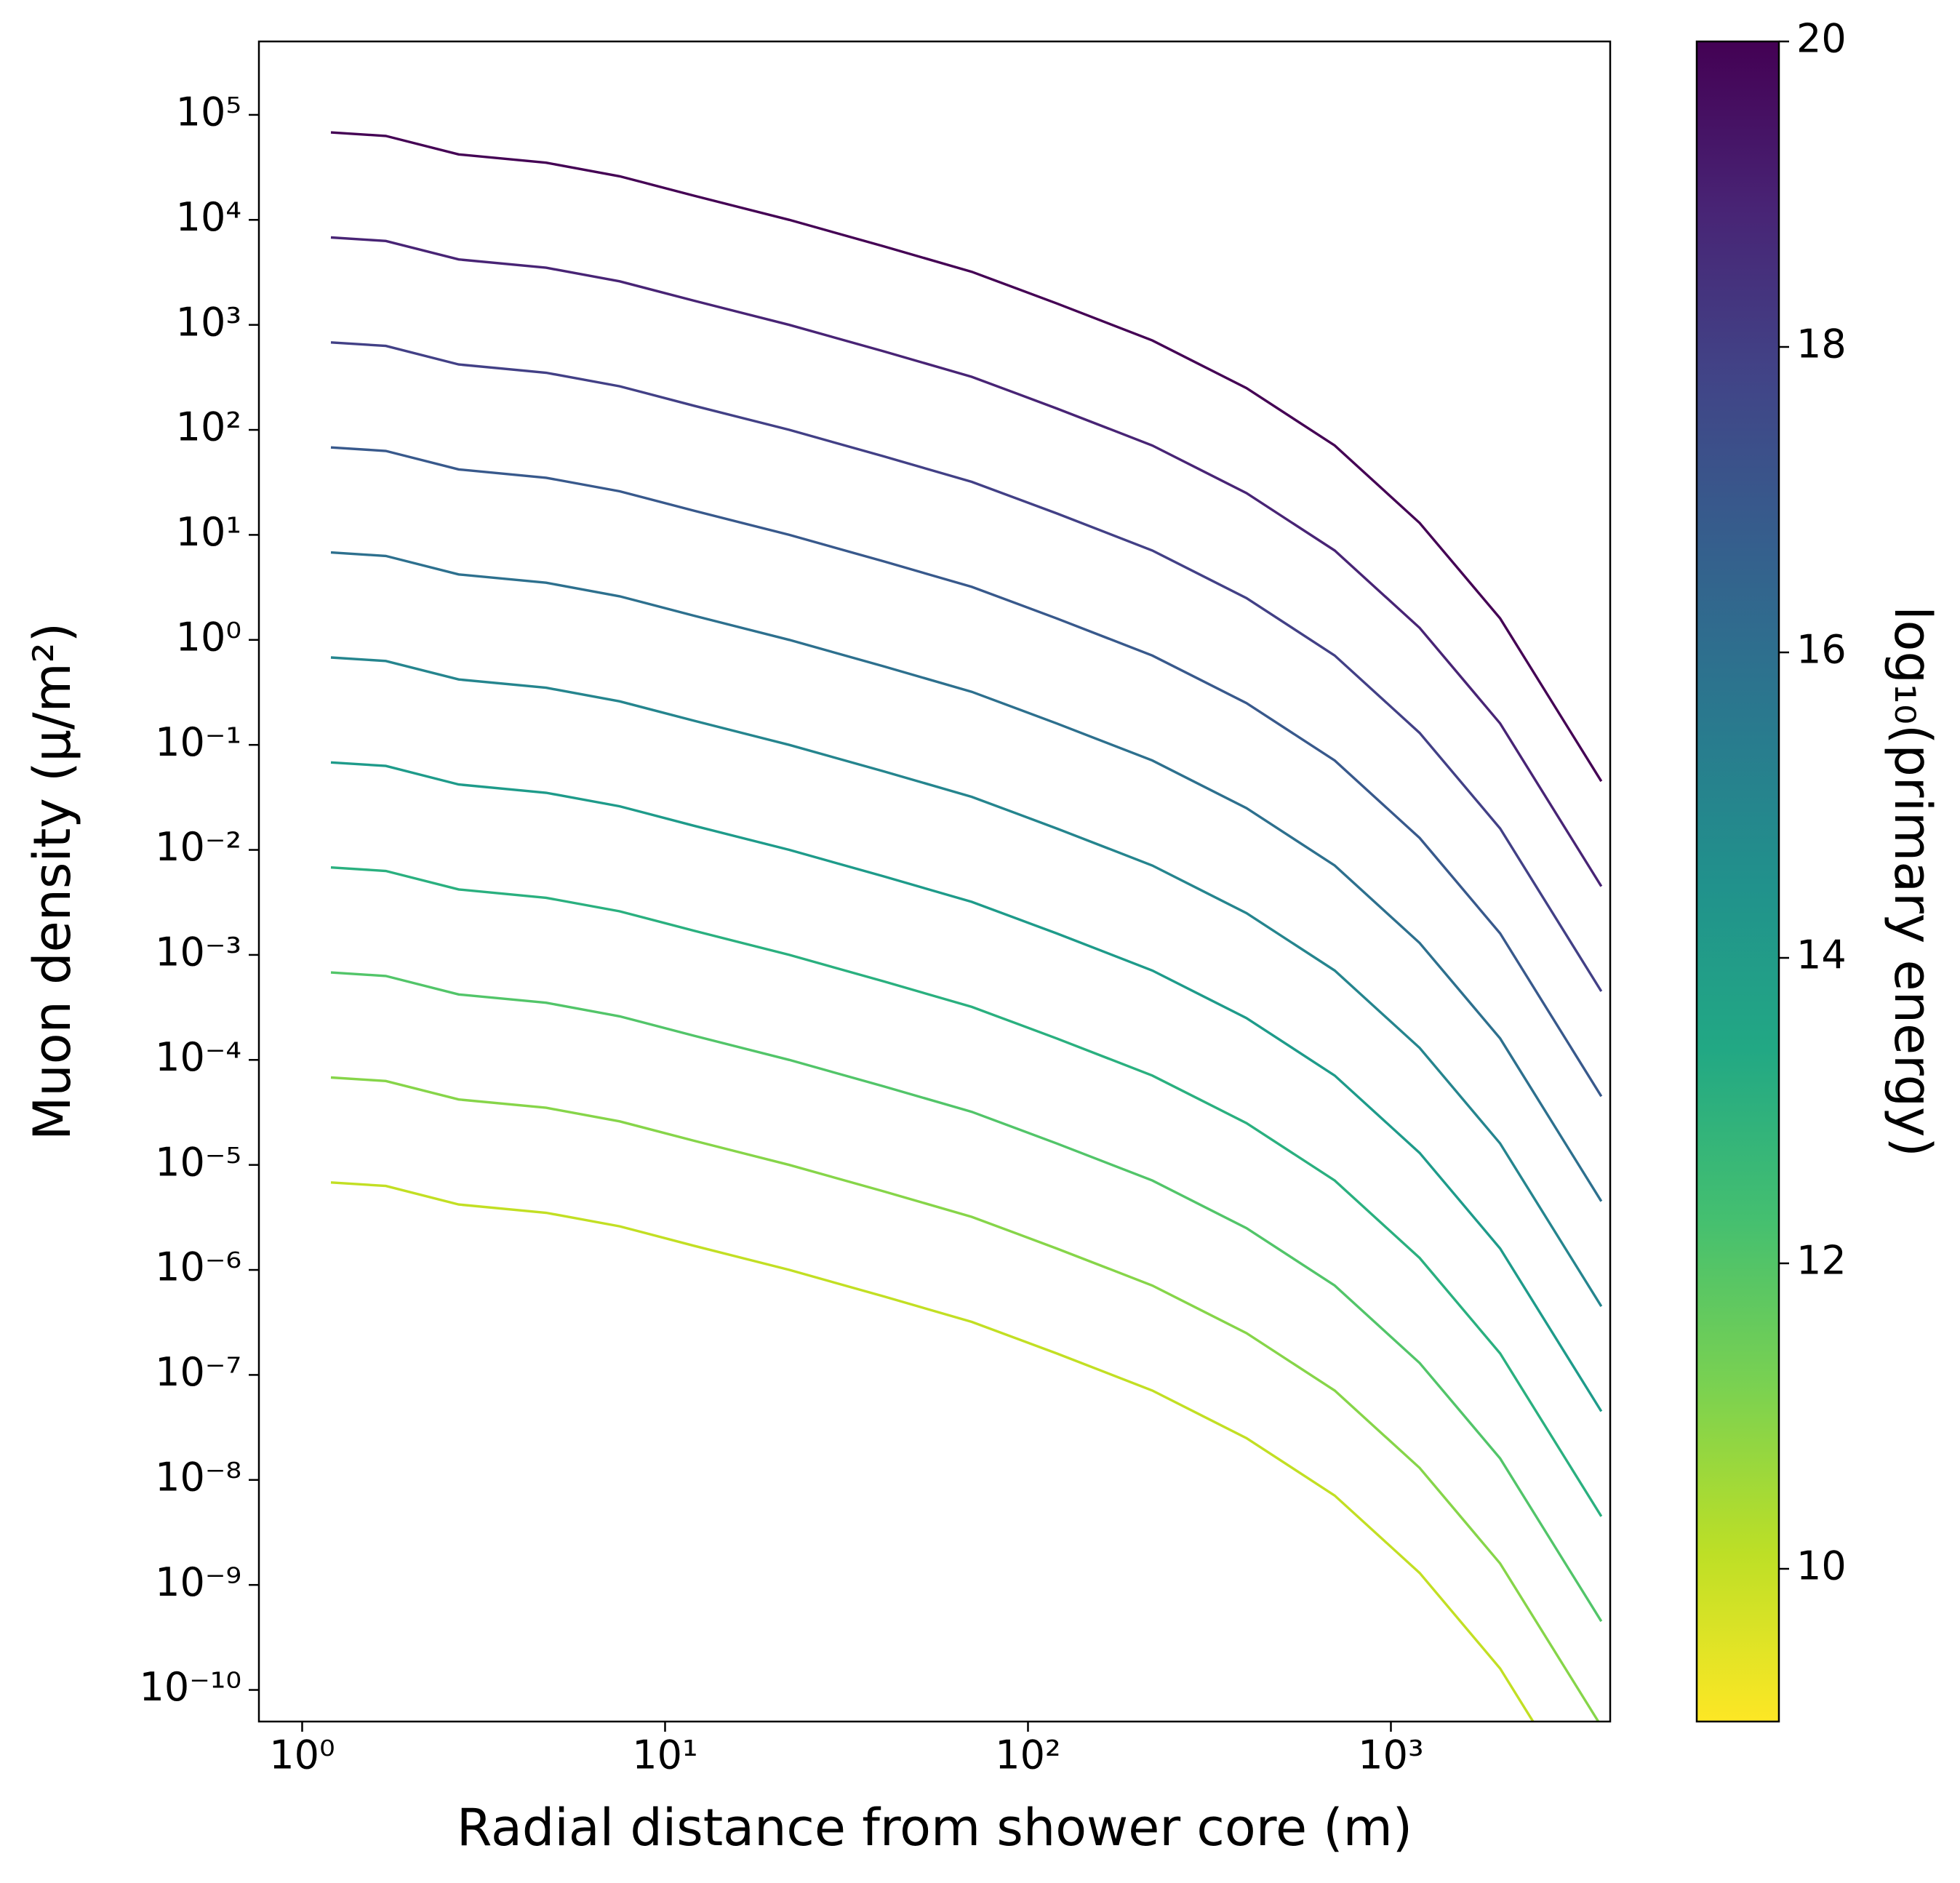 The image size is (1960, 1883). What do you see at coordinates (198, 1162) in the screenshot?
I see `y-tick-label: 10⁻⁵` at bounding box center [198, 1162].